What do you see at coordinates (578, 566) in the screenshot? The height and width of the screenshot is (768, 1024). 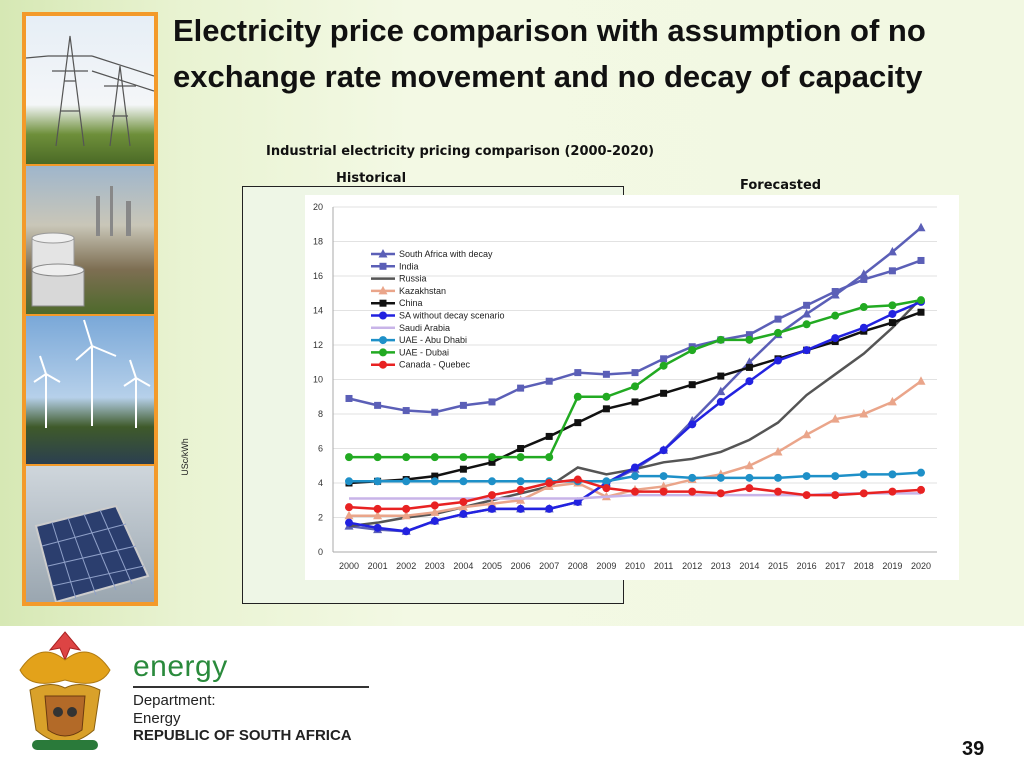 I see `x-tick-label: 2008` at bounding box center [578, 566].